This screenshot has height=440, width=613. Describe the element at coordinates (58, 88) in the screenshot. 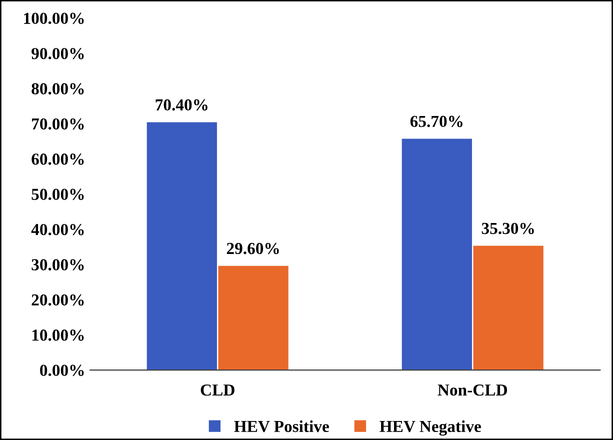

I see `y-tick-label: 80.00%` at that location.